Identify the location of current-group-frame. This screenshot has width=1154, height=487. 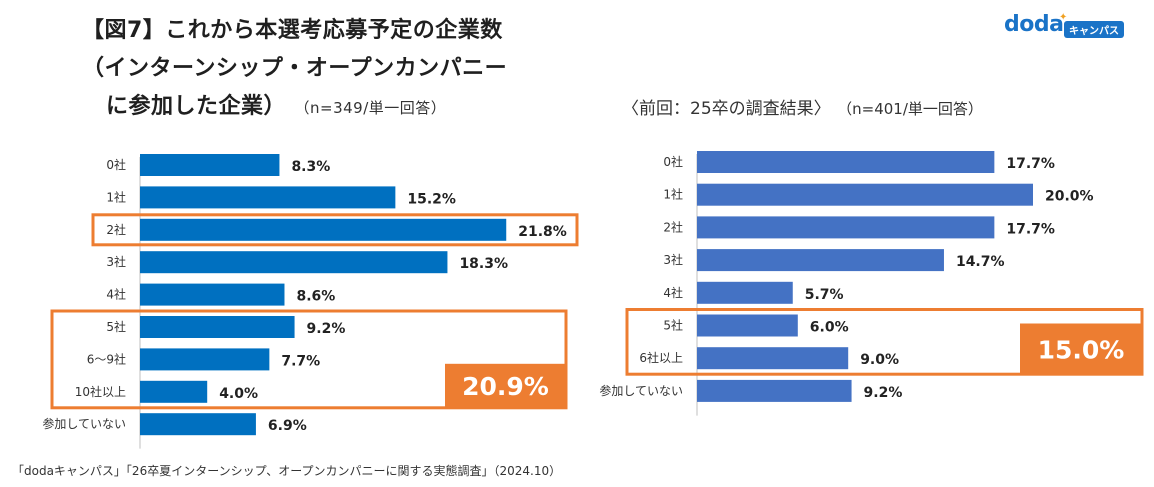
(309, 359).